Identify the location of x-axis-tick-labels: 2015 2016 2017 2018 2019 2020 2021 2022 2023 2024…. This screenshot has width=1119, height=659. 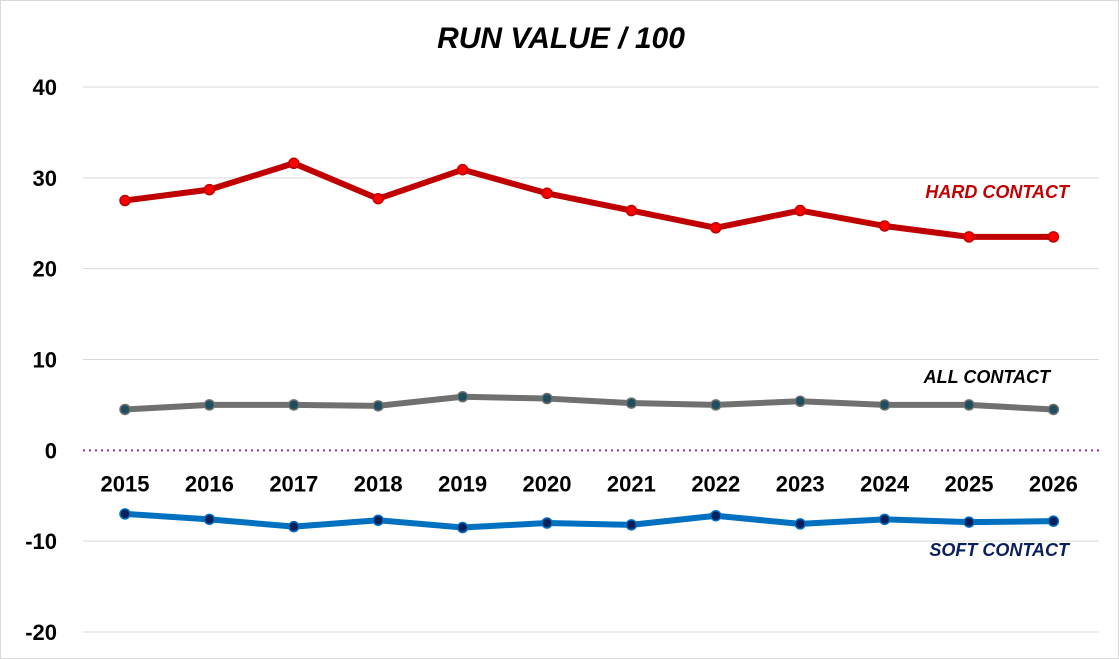
(589, 483).